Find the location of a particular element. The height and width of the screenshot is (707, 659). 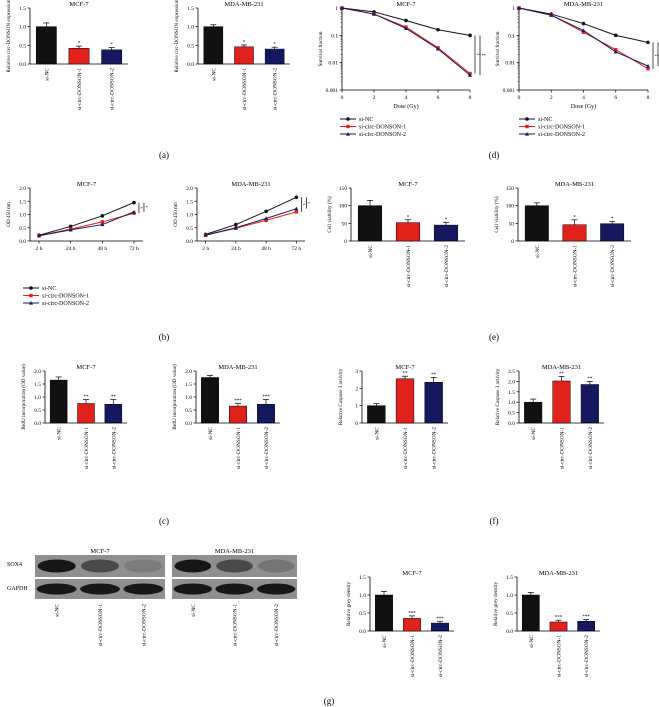

significance-mark: *** is located at coordinates (412, 613).